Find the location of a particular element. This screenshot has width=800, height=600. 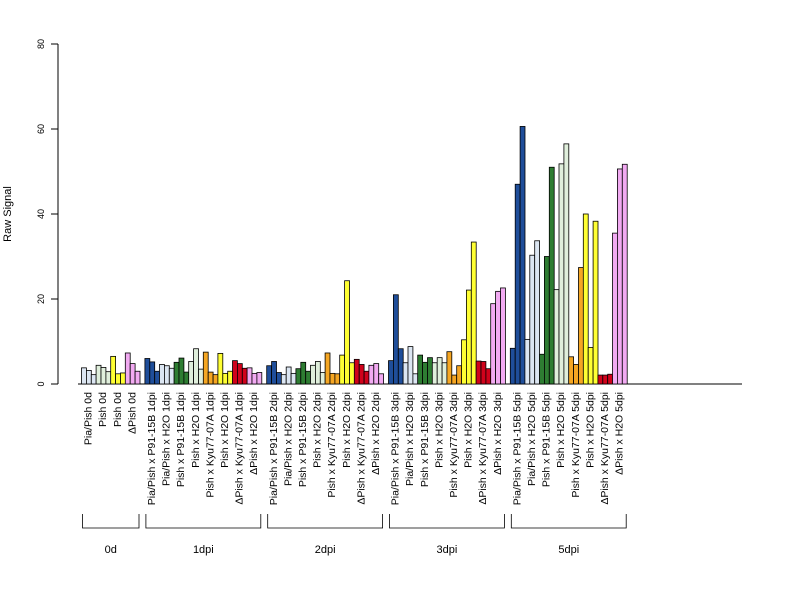

group-label: 0d is located at coordinates (111, 550).